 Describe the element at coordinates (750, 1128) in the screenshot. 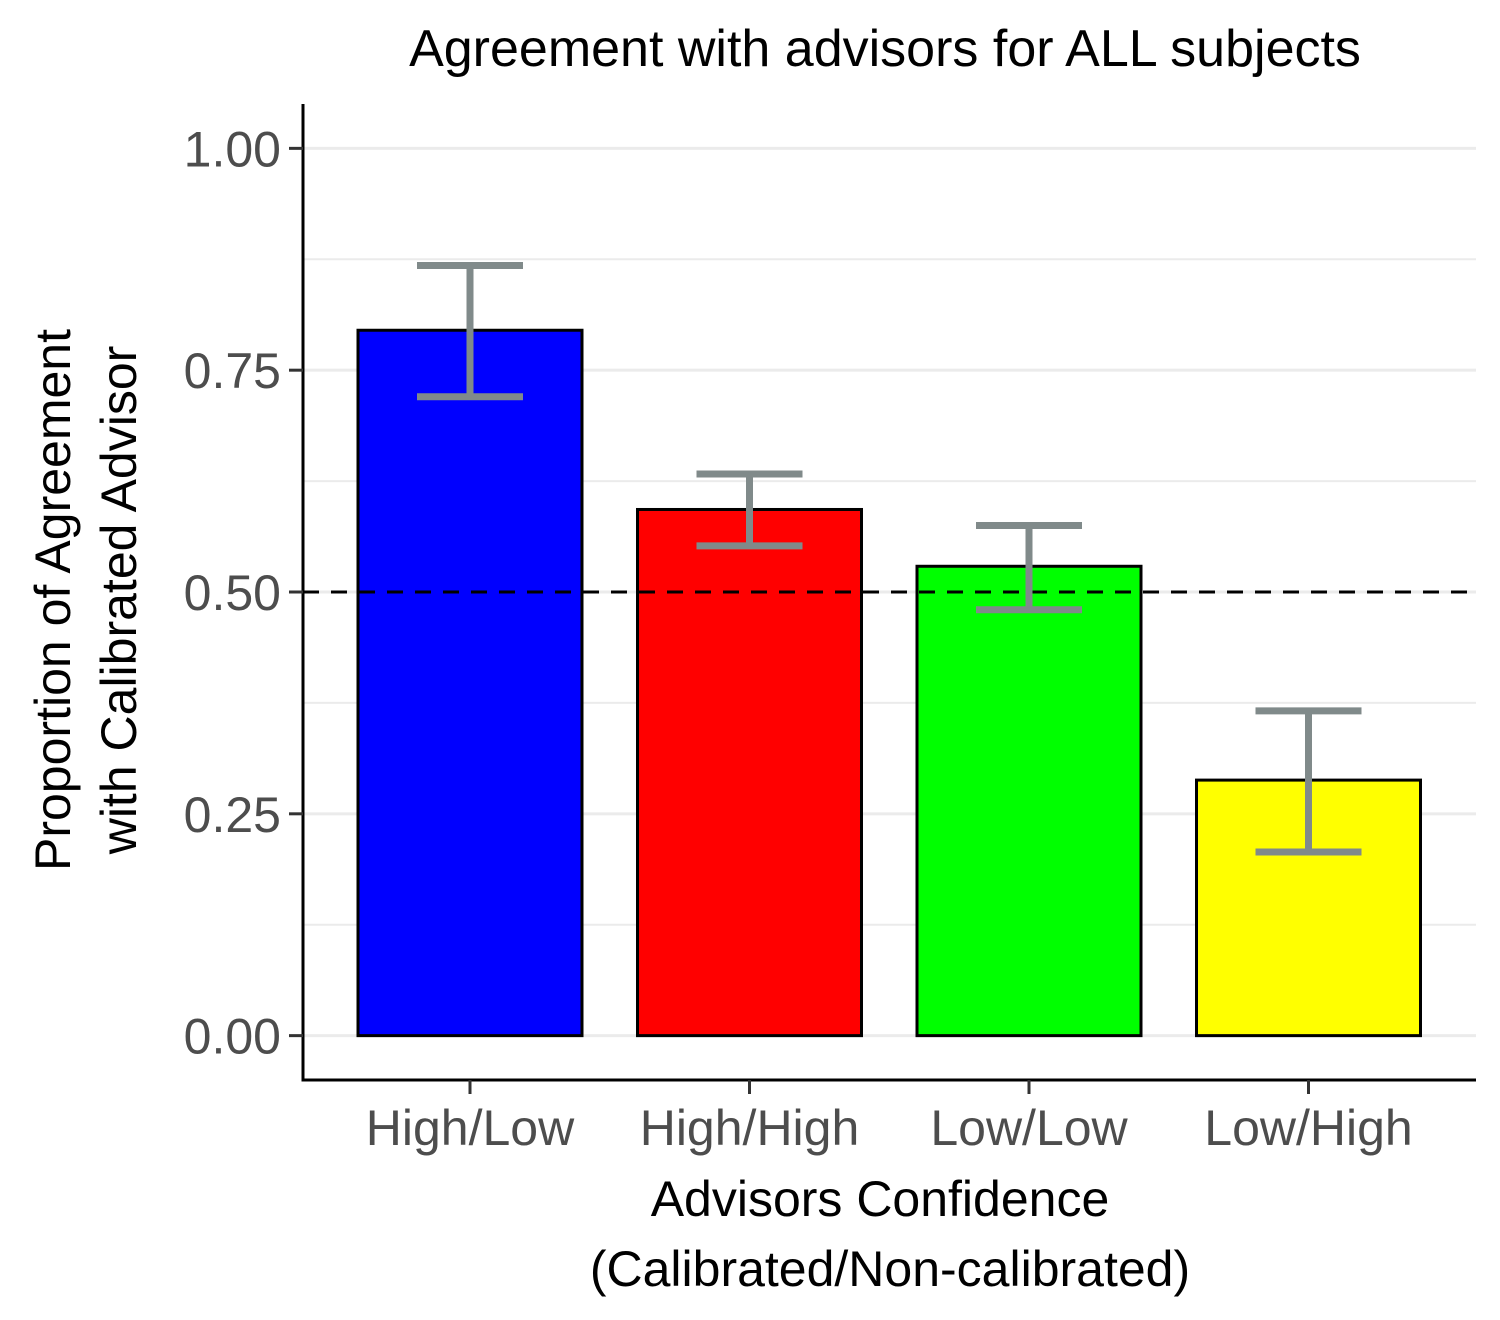

I see `x-tick-label: High/High` at that location.